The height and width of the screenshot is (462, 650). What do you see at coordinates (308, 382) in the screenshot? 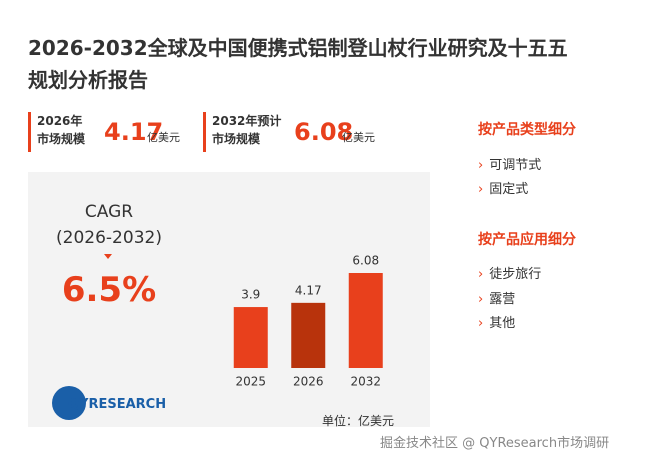
I see `x-tick-label: 2026` at bounding box center [308, 382].